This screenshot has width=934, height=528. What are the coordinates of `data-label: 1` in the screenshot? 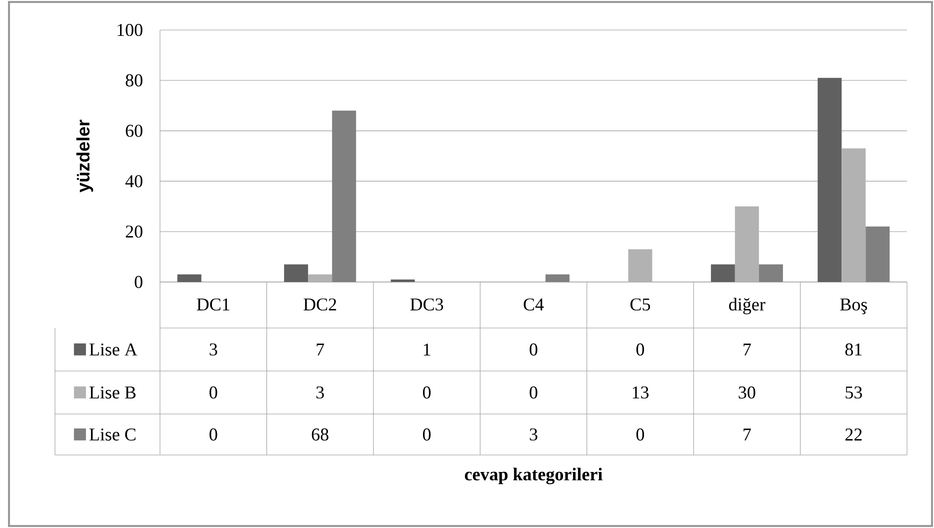 It's located at (427, 350).